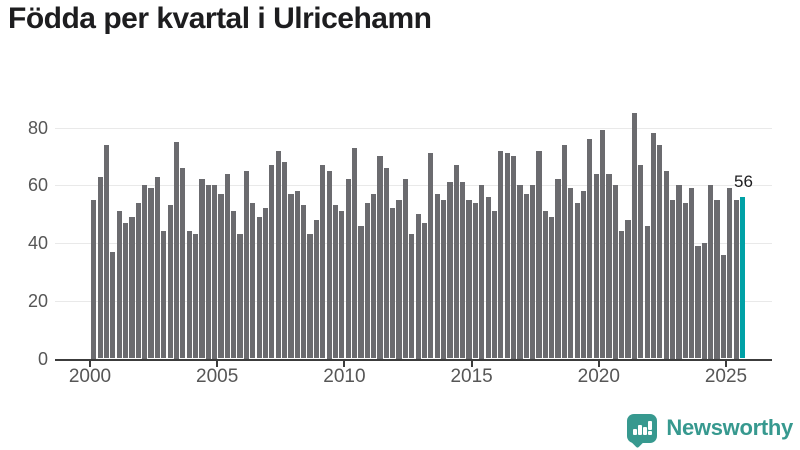  Describe the element at coordinates (726, 376) in the screenshot. I see `x-tick-label: 2025` at that location.